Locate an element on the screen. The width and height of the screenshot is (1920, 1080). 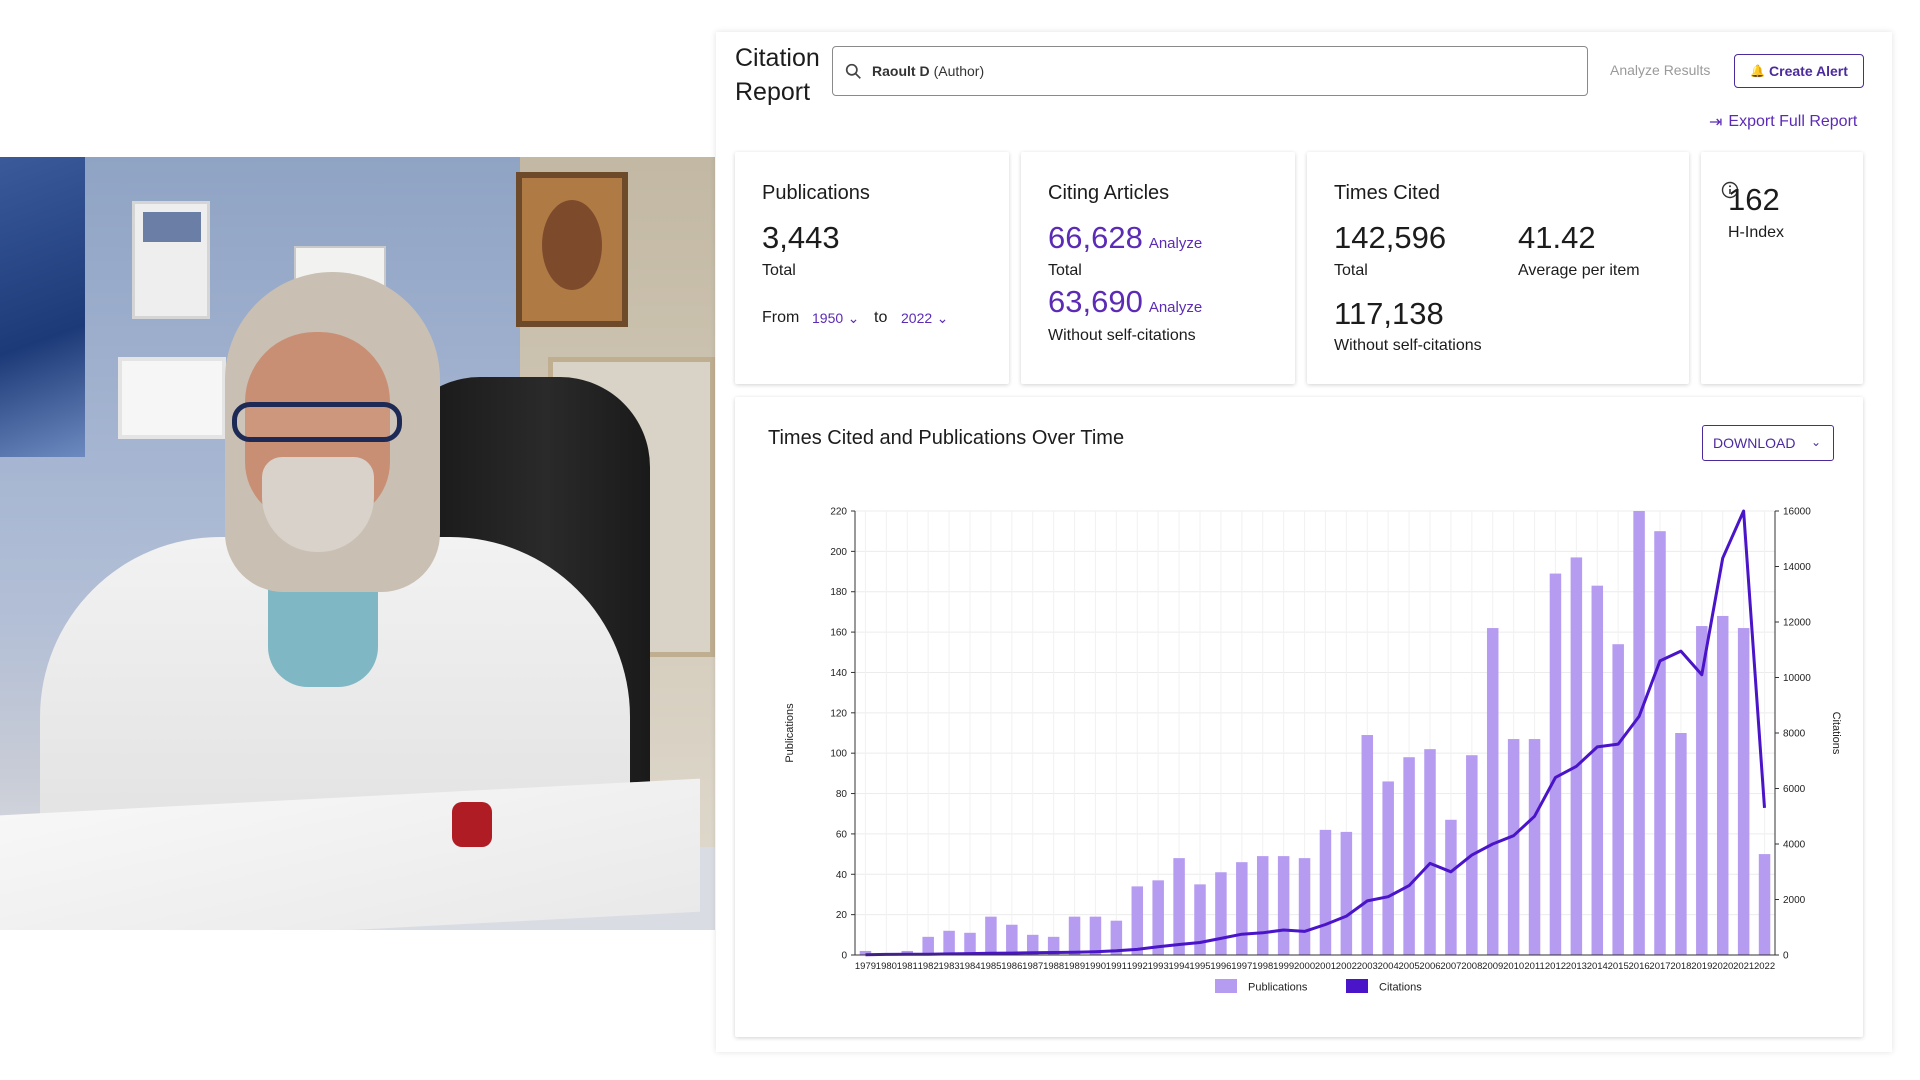
from-label: From is located at coordinates (781, 317).